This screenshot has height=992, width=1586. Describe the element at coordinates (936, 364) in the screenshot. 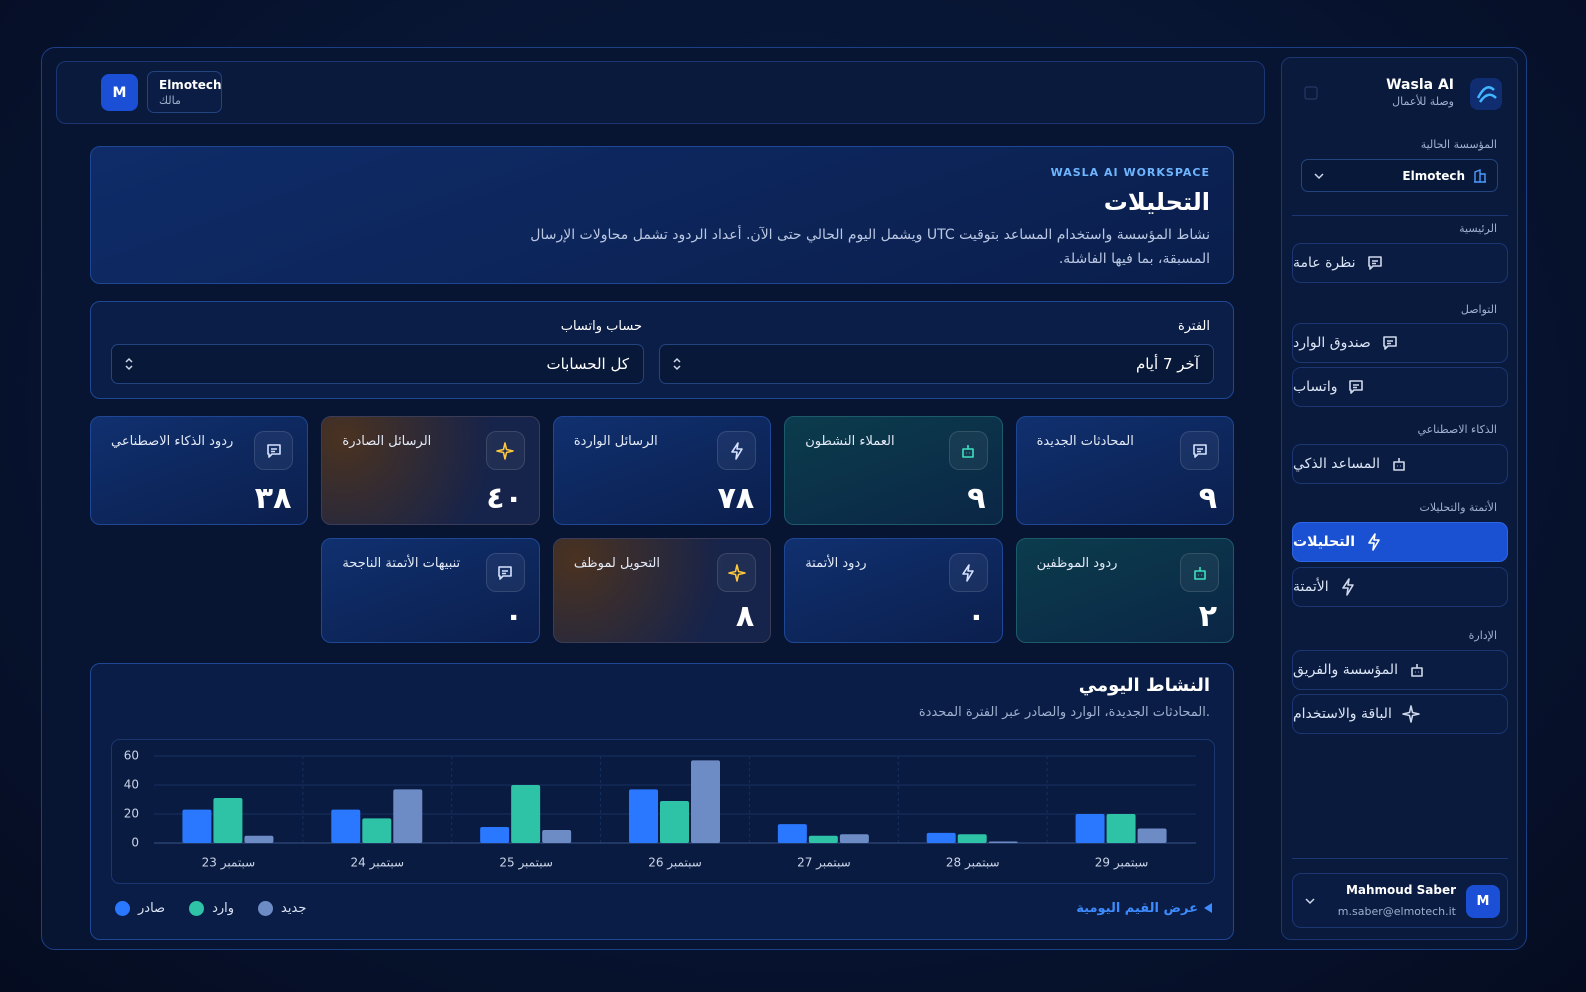

I see `period-select: آخر 7 أيام` at that location.